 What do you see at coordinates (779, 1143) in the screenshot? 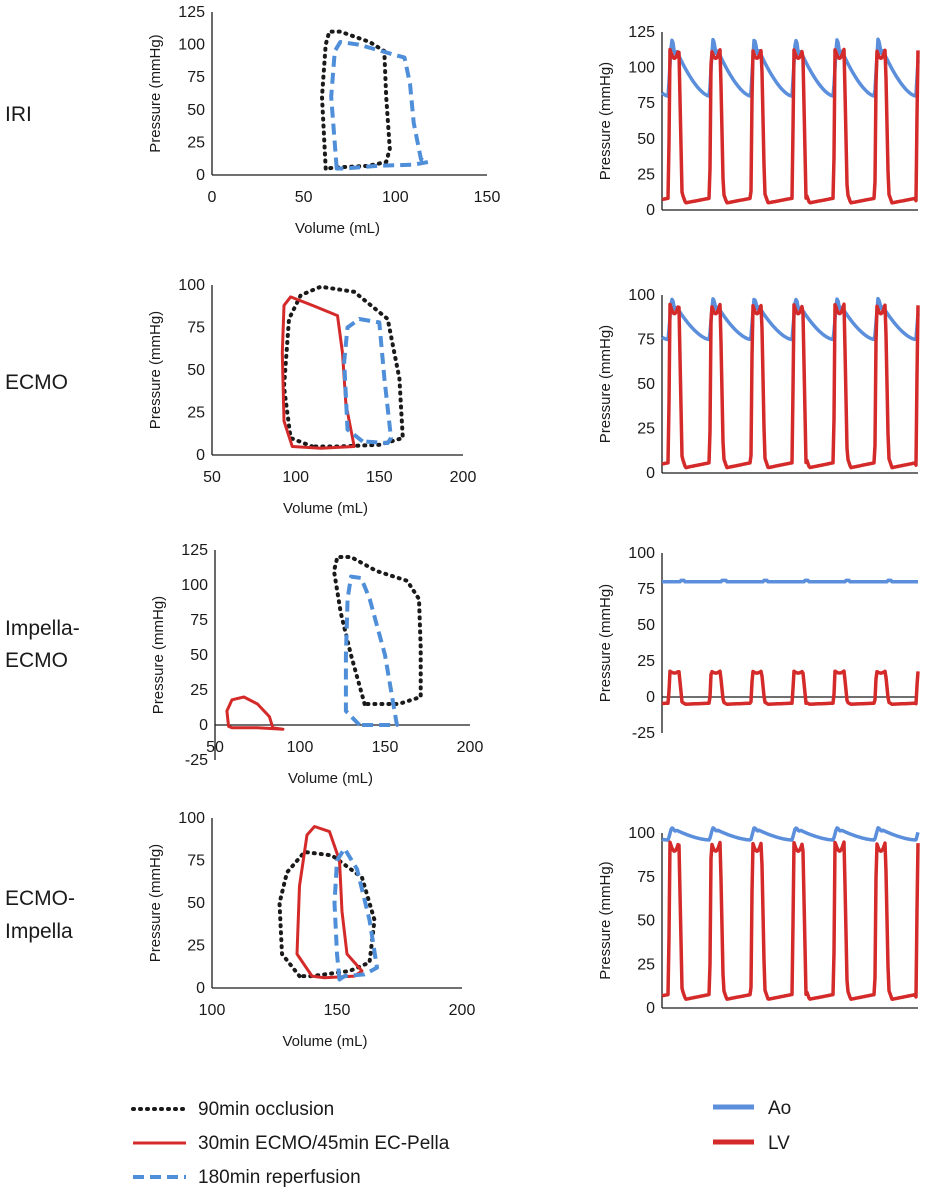
I see `legend-label-lv: LV` at bounding box center [779, 1143].